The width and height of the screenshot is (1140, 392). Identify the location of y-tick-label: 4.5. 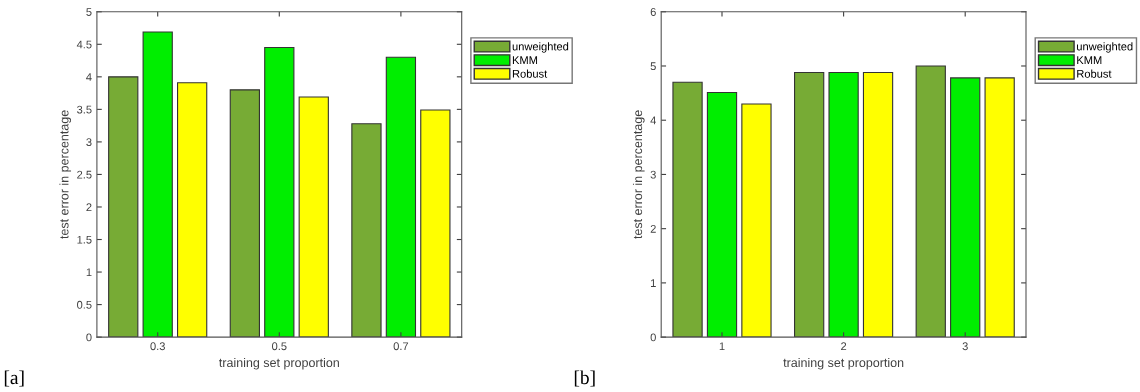
(84, 44).